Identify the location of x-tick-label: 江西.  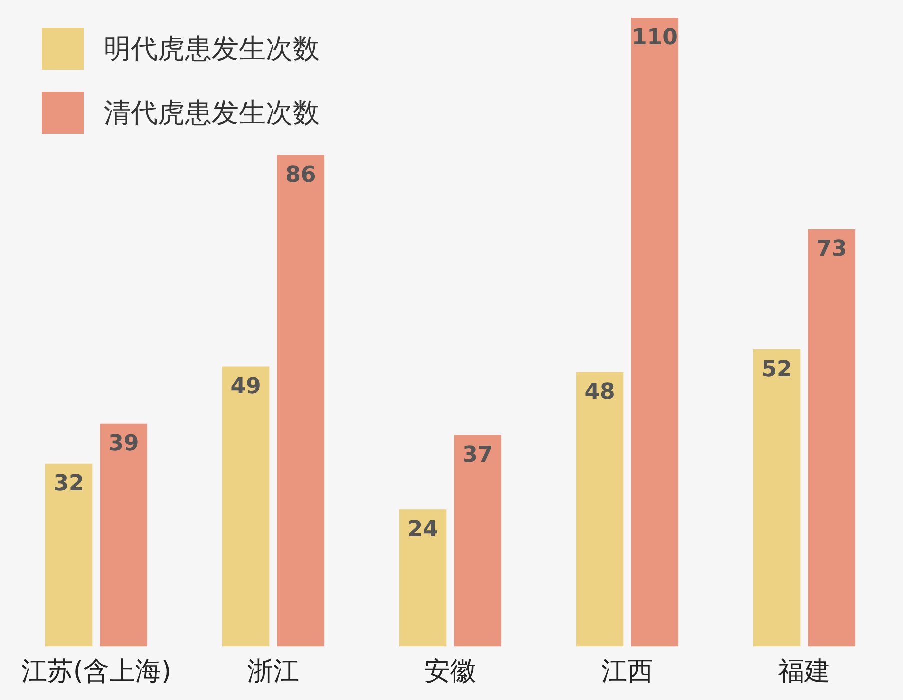
(628, 672).